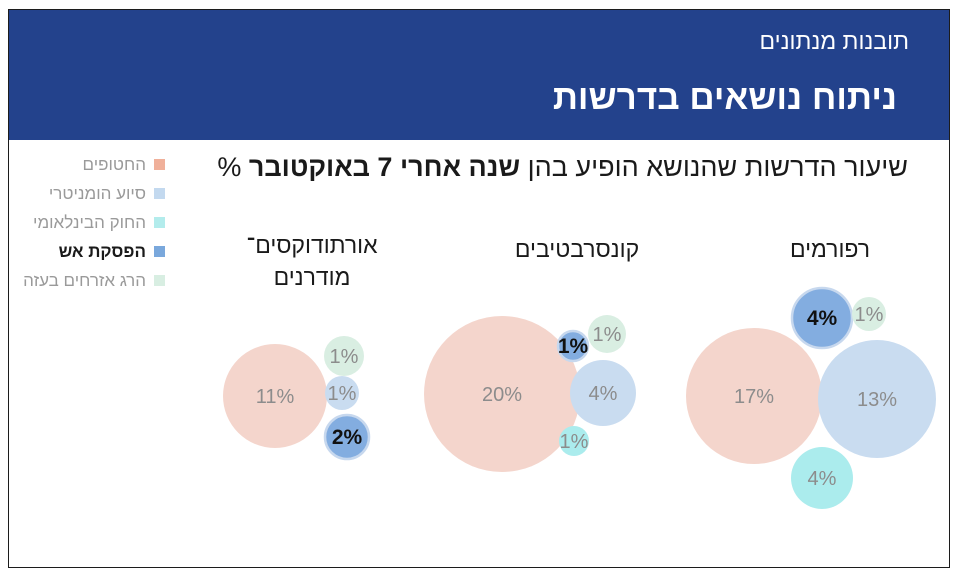 The image size is (953, 579). Describe the element at coordinates (159, 251) in the screenshot. I see `legend-swatch-ceasefire` at that location.